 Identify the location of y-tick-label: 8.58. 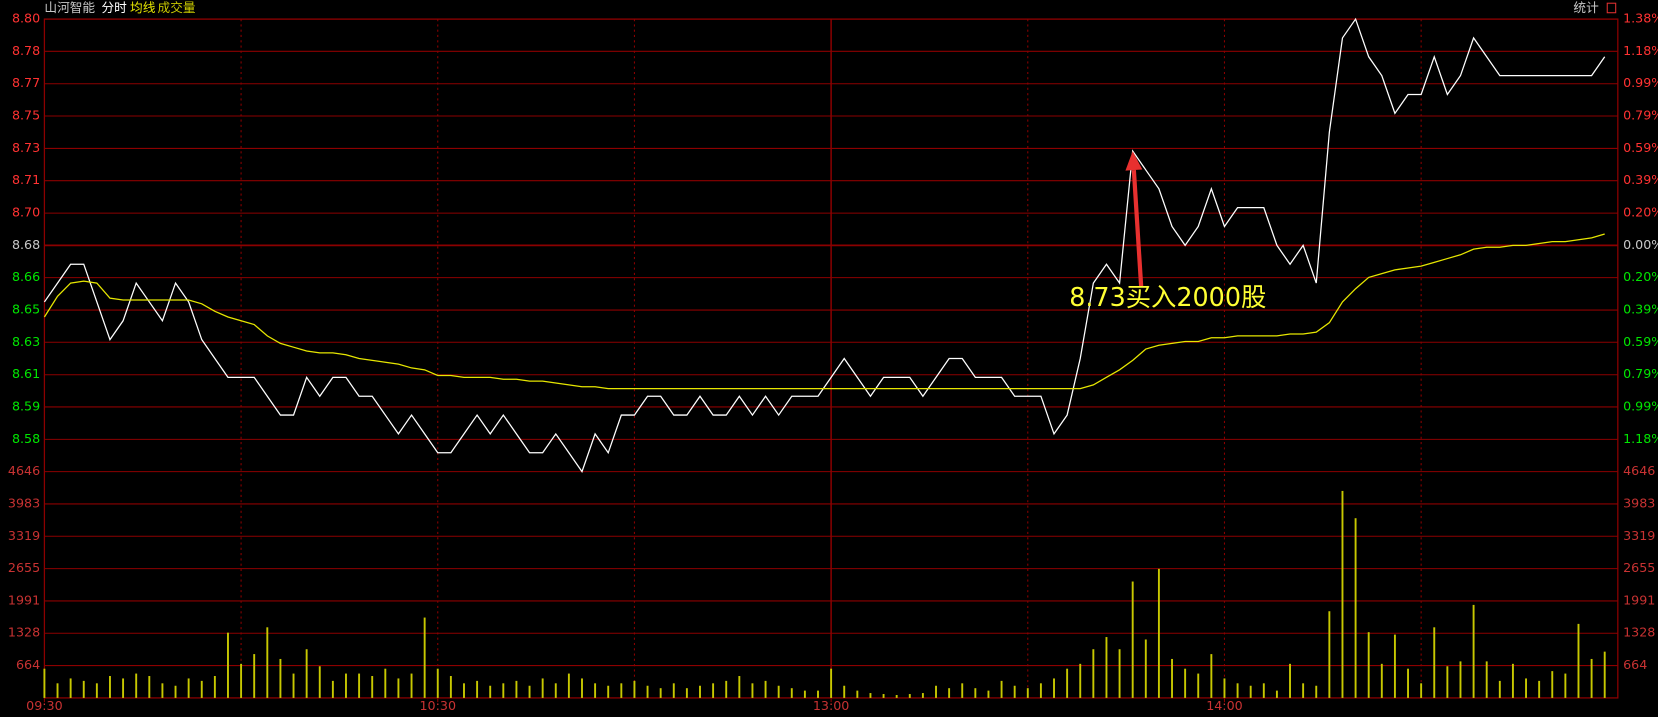
(26, 438).